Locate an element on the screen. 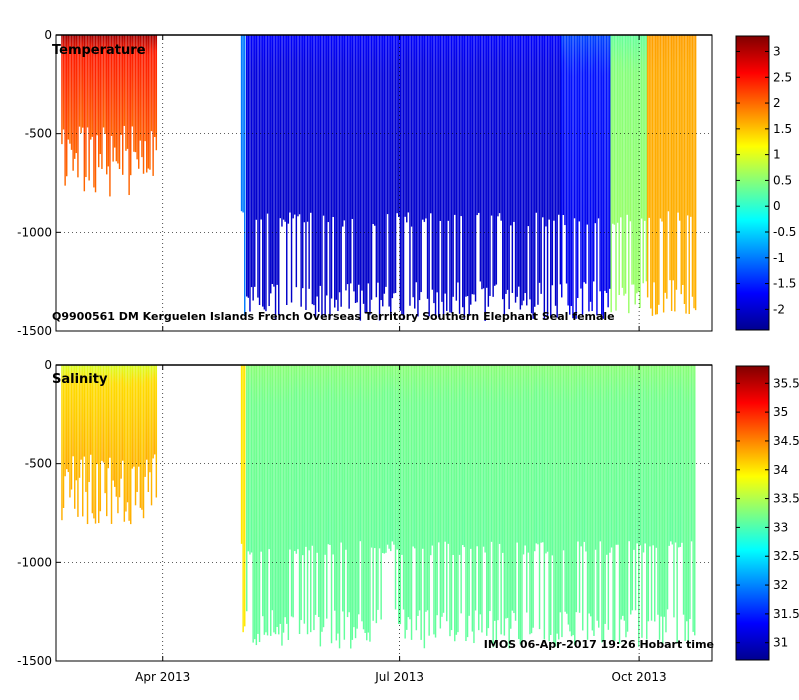 Image resolution: width=799 pixels, height=700 pixels. colorbar-tick-label: 35 is located at coordinates (780, 412).